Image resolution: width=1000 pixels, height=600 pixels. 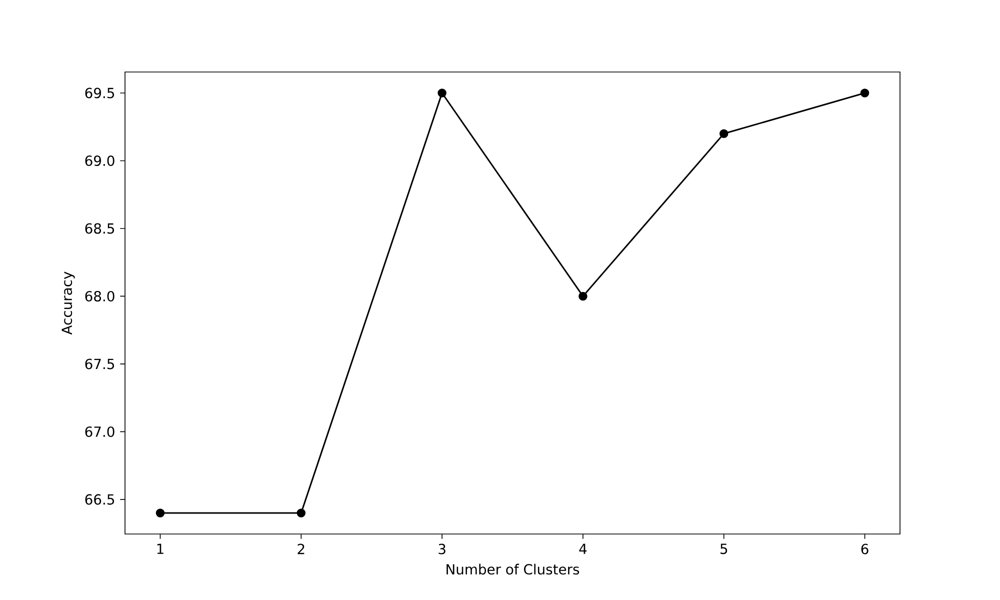 What do you see at coordinates (864, 549) in the screenshot?
I see `x-tick-label: 6` at bounding box center [864, 549].